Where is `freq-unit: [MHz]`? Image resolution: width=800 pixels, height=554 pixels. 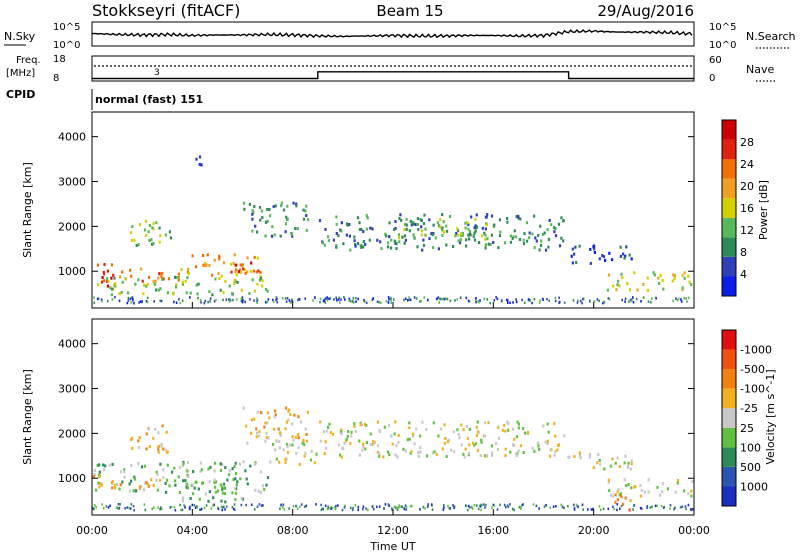
freq-unit: [MHz] is located at coordinates (20, 73).